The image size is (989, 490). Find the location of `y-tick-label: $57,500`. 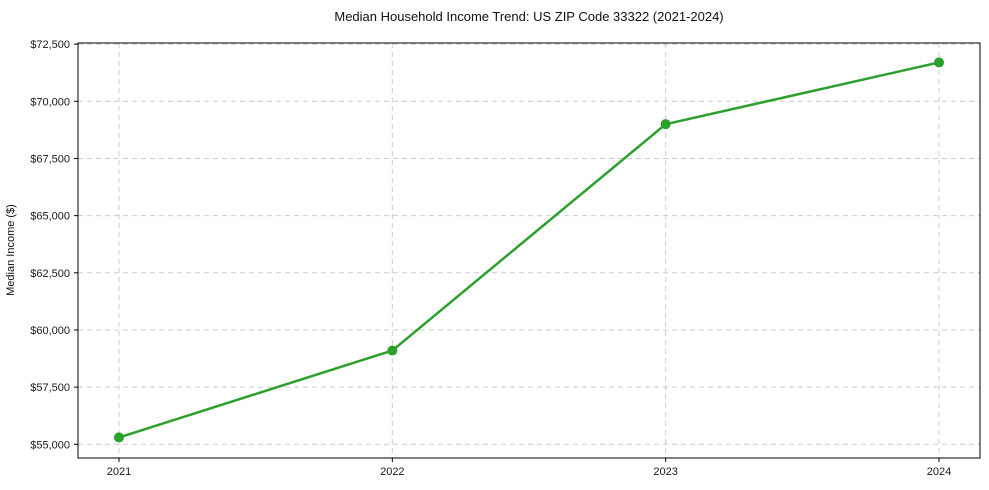

y-tick-label: $57,500 is located at coordinates (50, 388).